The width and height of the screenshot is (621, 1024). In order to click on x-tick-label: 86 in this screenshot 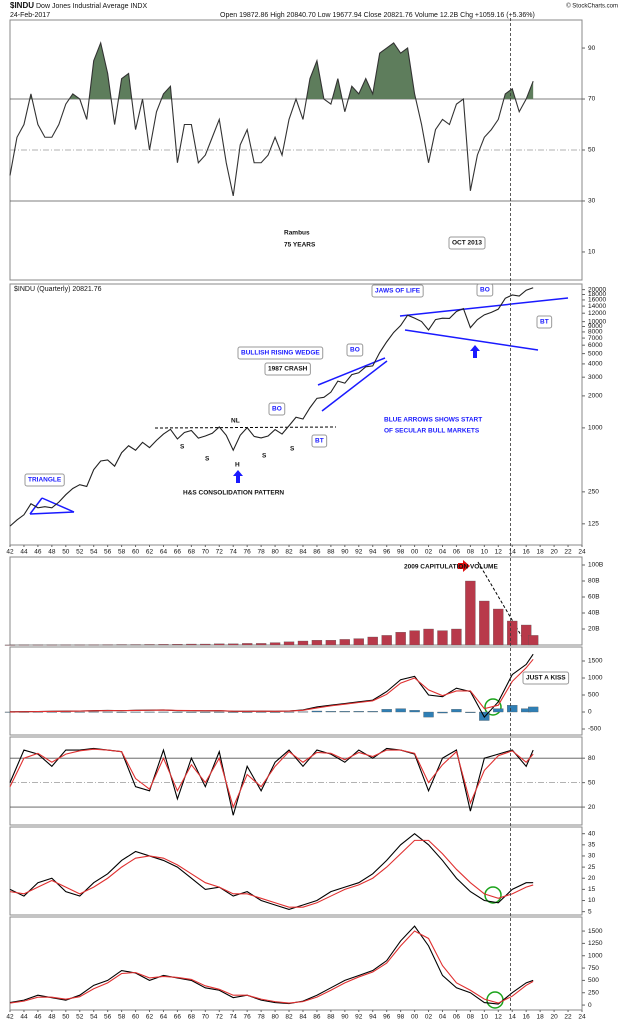, I will do `click(317, 552)`.